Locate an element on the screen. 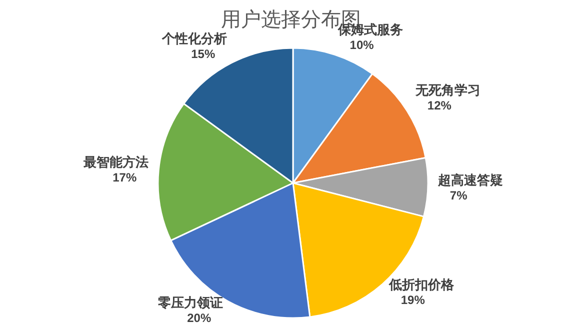  data-label: 7% is located at coordinates (459, 195).